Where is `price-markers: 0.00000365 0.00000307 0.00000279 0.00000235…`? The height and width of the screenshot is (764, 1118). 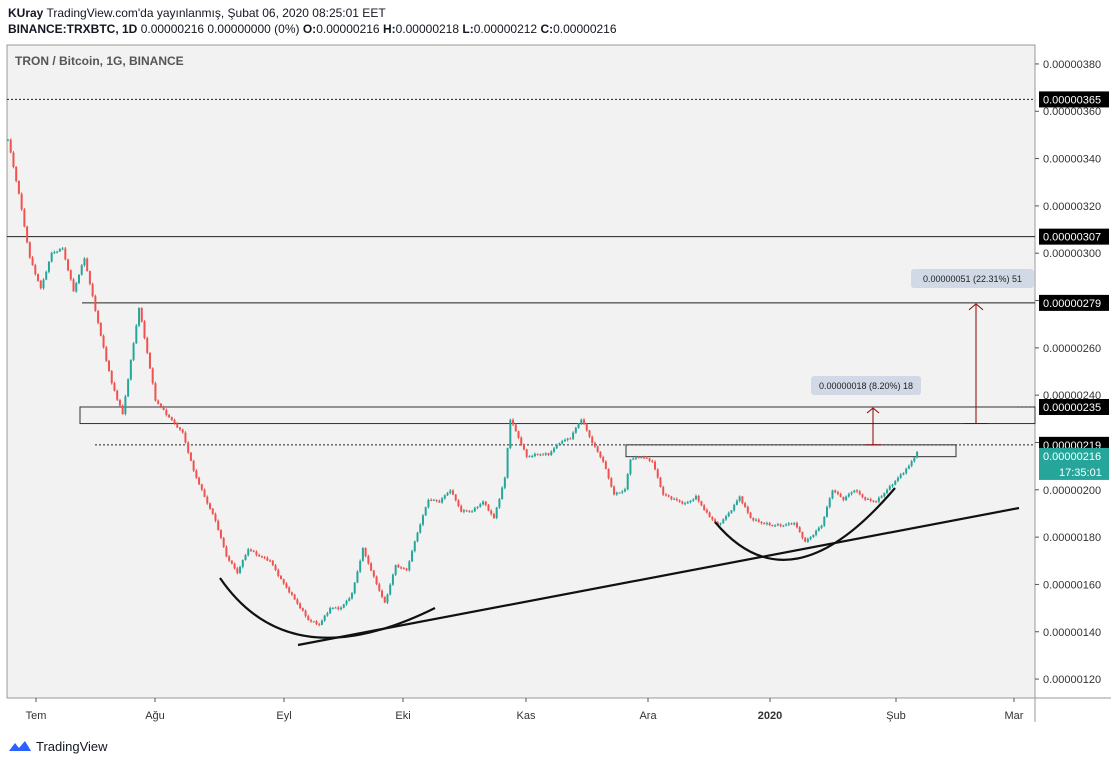 price-markers: 0.00000365 0.00000307 0.00000279 0.00000235… is located at coordinates (1063, 285).